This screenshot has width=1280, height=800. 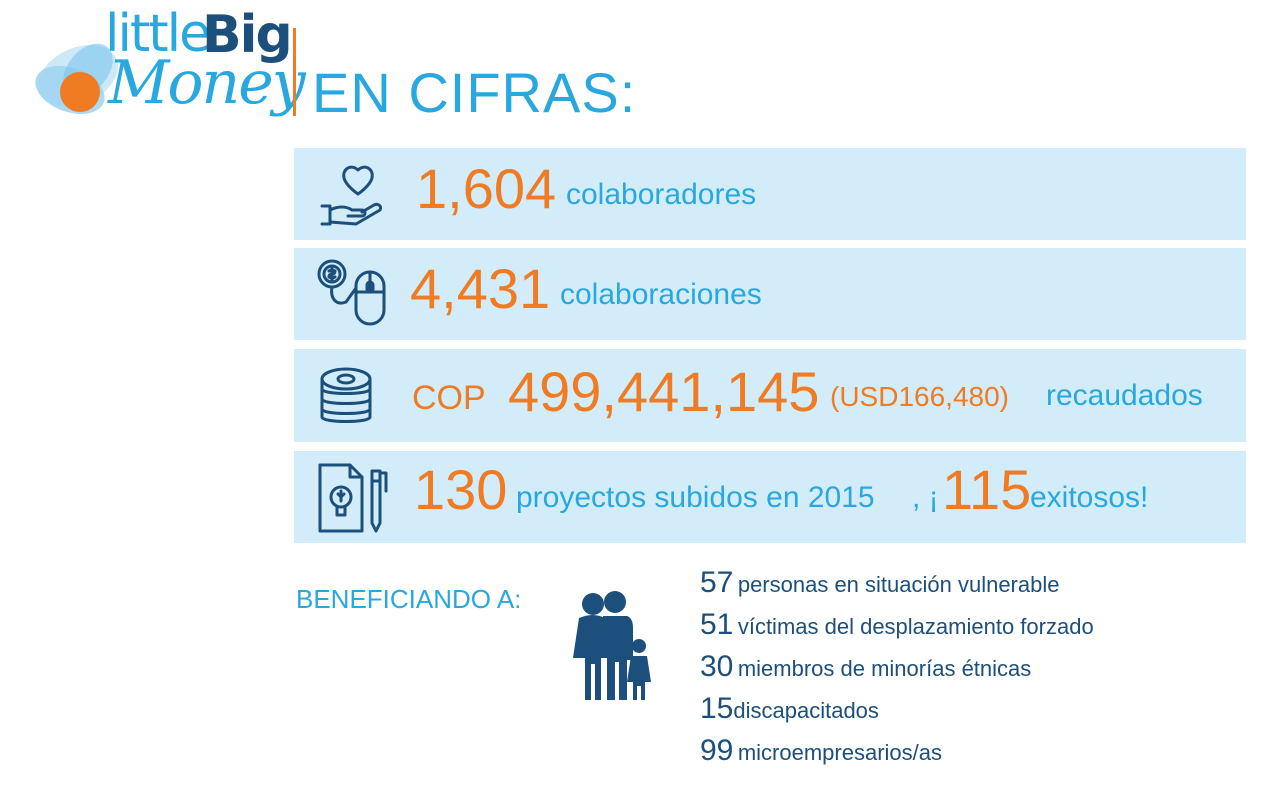 What do you see at coordinates (461, 489) in the screenshot?
I see `stat-value: 130` at bounding box center [461, 489].